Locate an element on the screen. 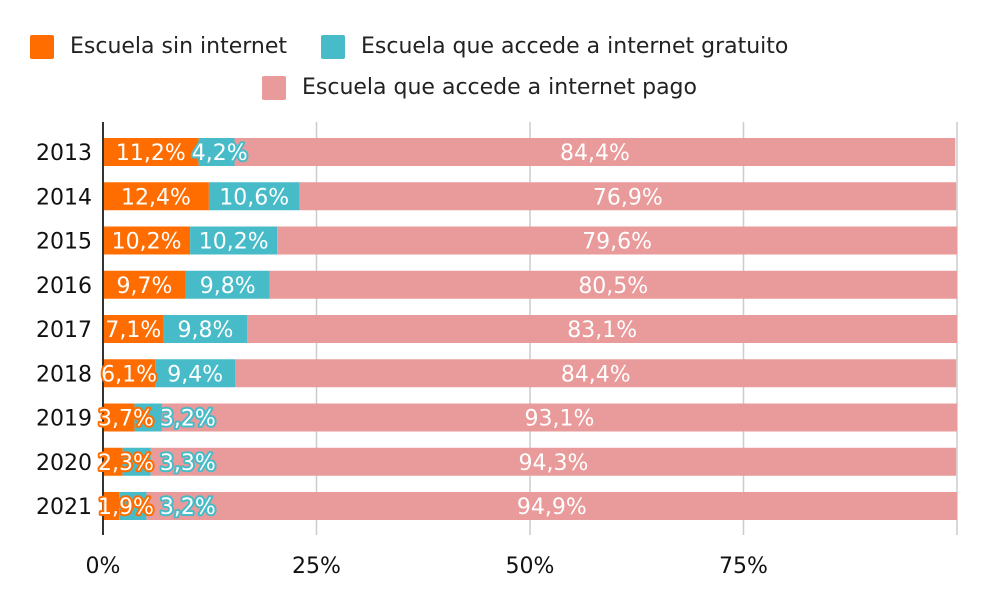 Image resolution: width=988 pixels, height=610 pixels. data-label: 7,1% is located at coordinates (133, 330).